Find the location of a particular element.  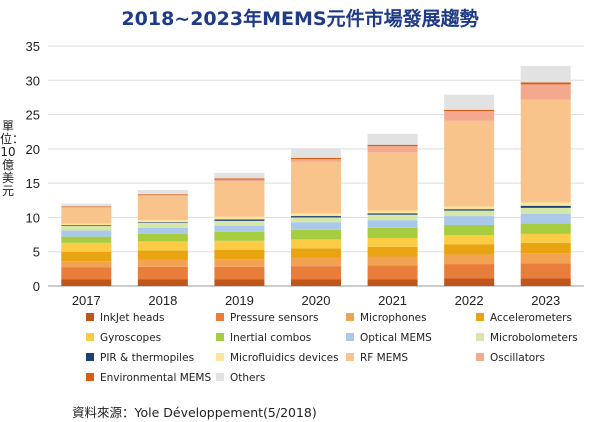

legend-item: Others is located at coordinates (240, 378).